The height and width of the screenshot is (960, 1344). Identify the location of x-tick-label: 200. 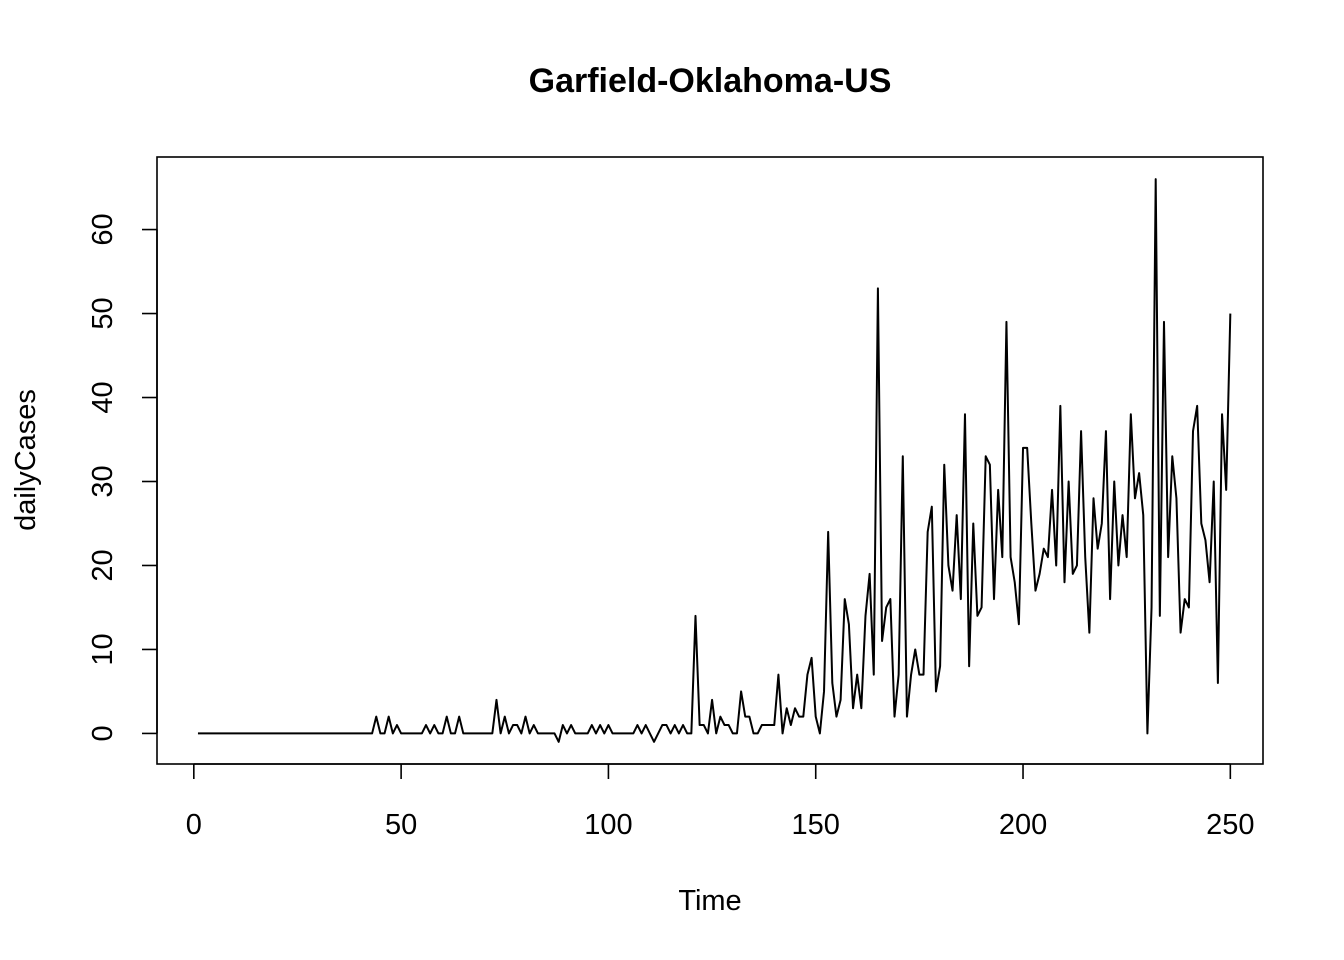
(1023, 825).